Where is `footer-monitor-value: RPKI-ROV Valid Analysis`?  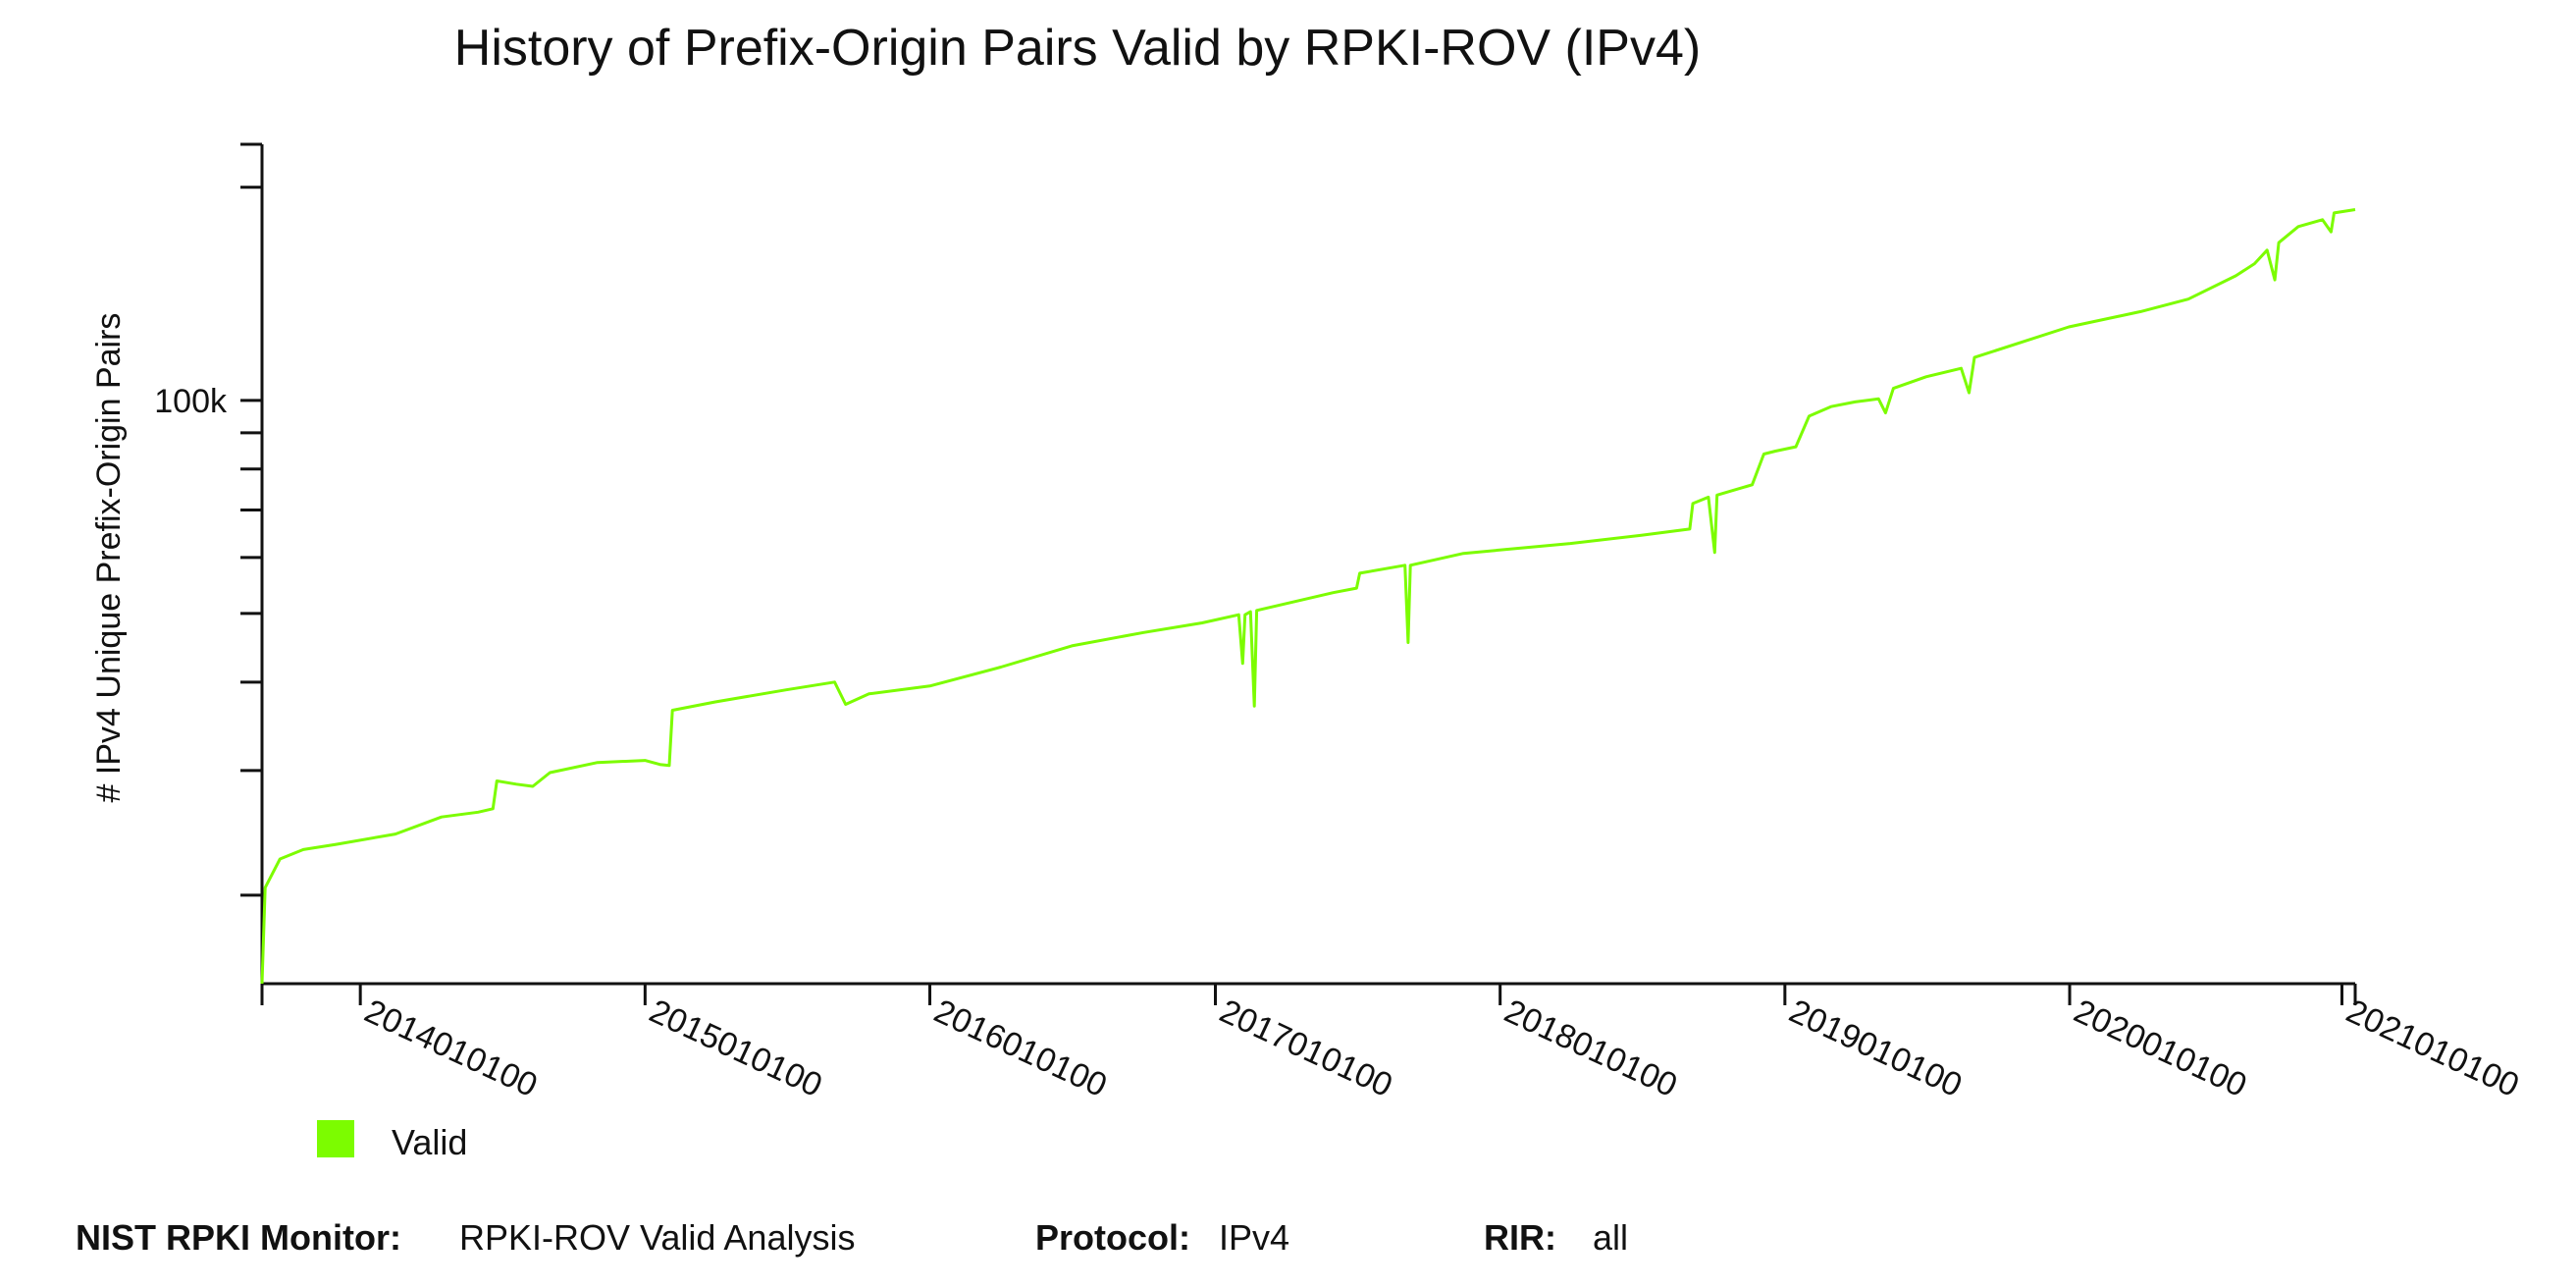
footer-monitor-value: RPKI-ROV Valid Analysis is located at coordinates (657, 1237).